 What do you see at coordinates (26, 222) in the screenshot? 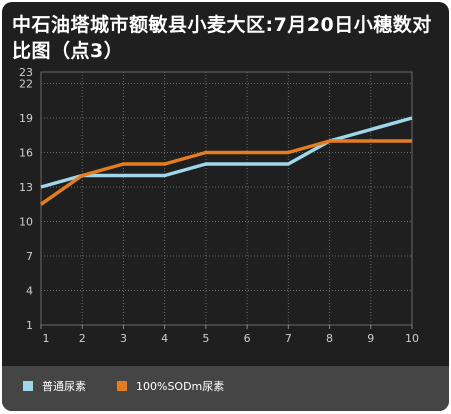
I see `y-tick-label: 10` at bounding box center [26, 222].